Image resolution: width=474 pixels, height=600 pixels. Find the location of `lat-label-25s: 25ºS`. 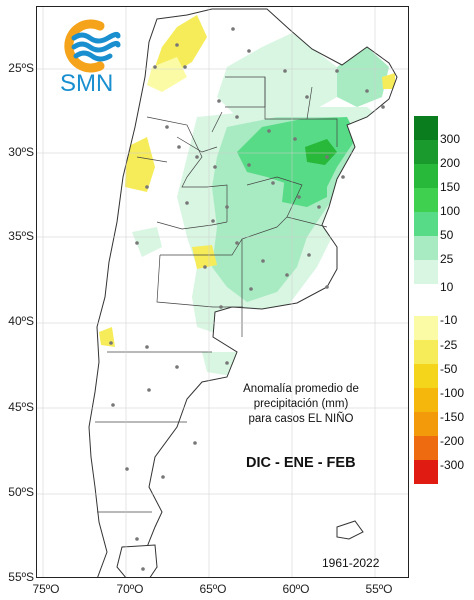

lat-label-25s: 25ºS is located at coordinates (21, 68).